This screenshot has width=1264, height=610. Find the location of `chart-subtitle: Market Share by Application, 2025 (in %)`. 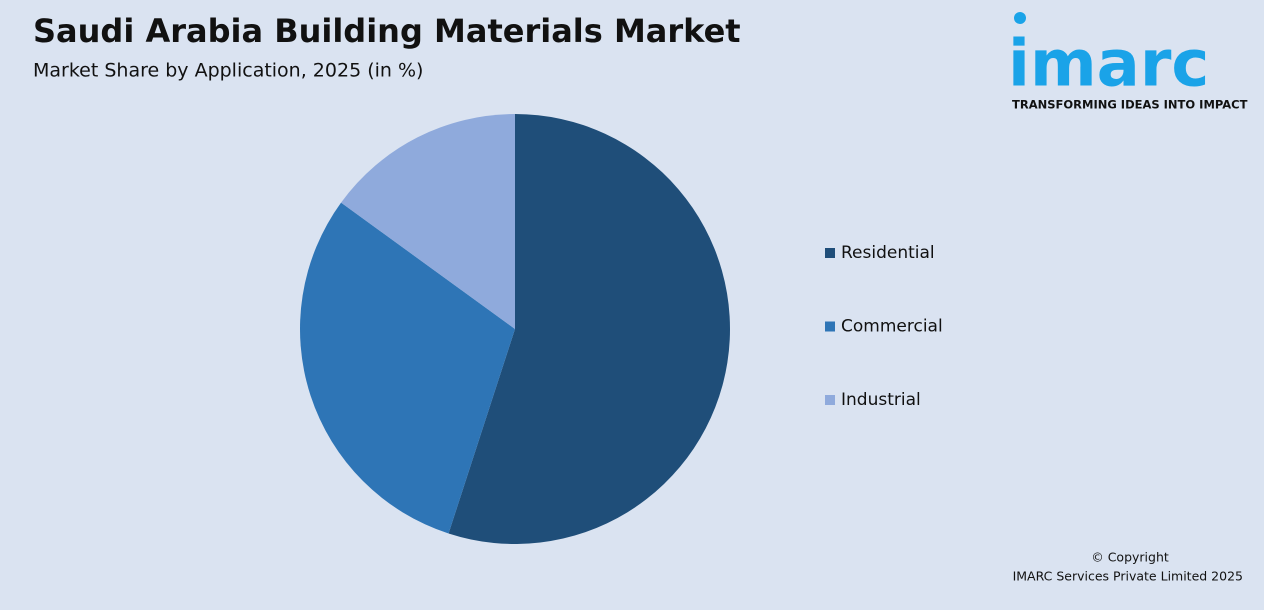

chart-subtitle: Market Share by Application, 2025 (in %) is located at coordinates (228, 71).